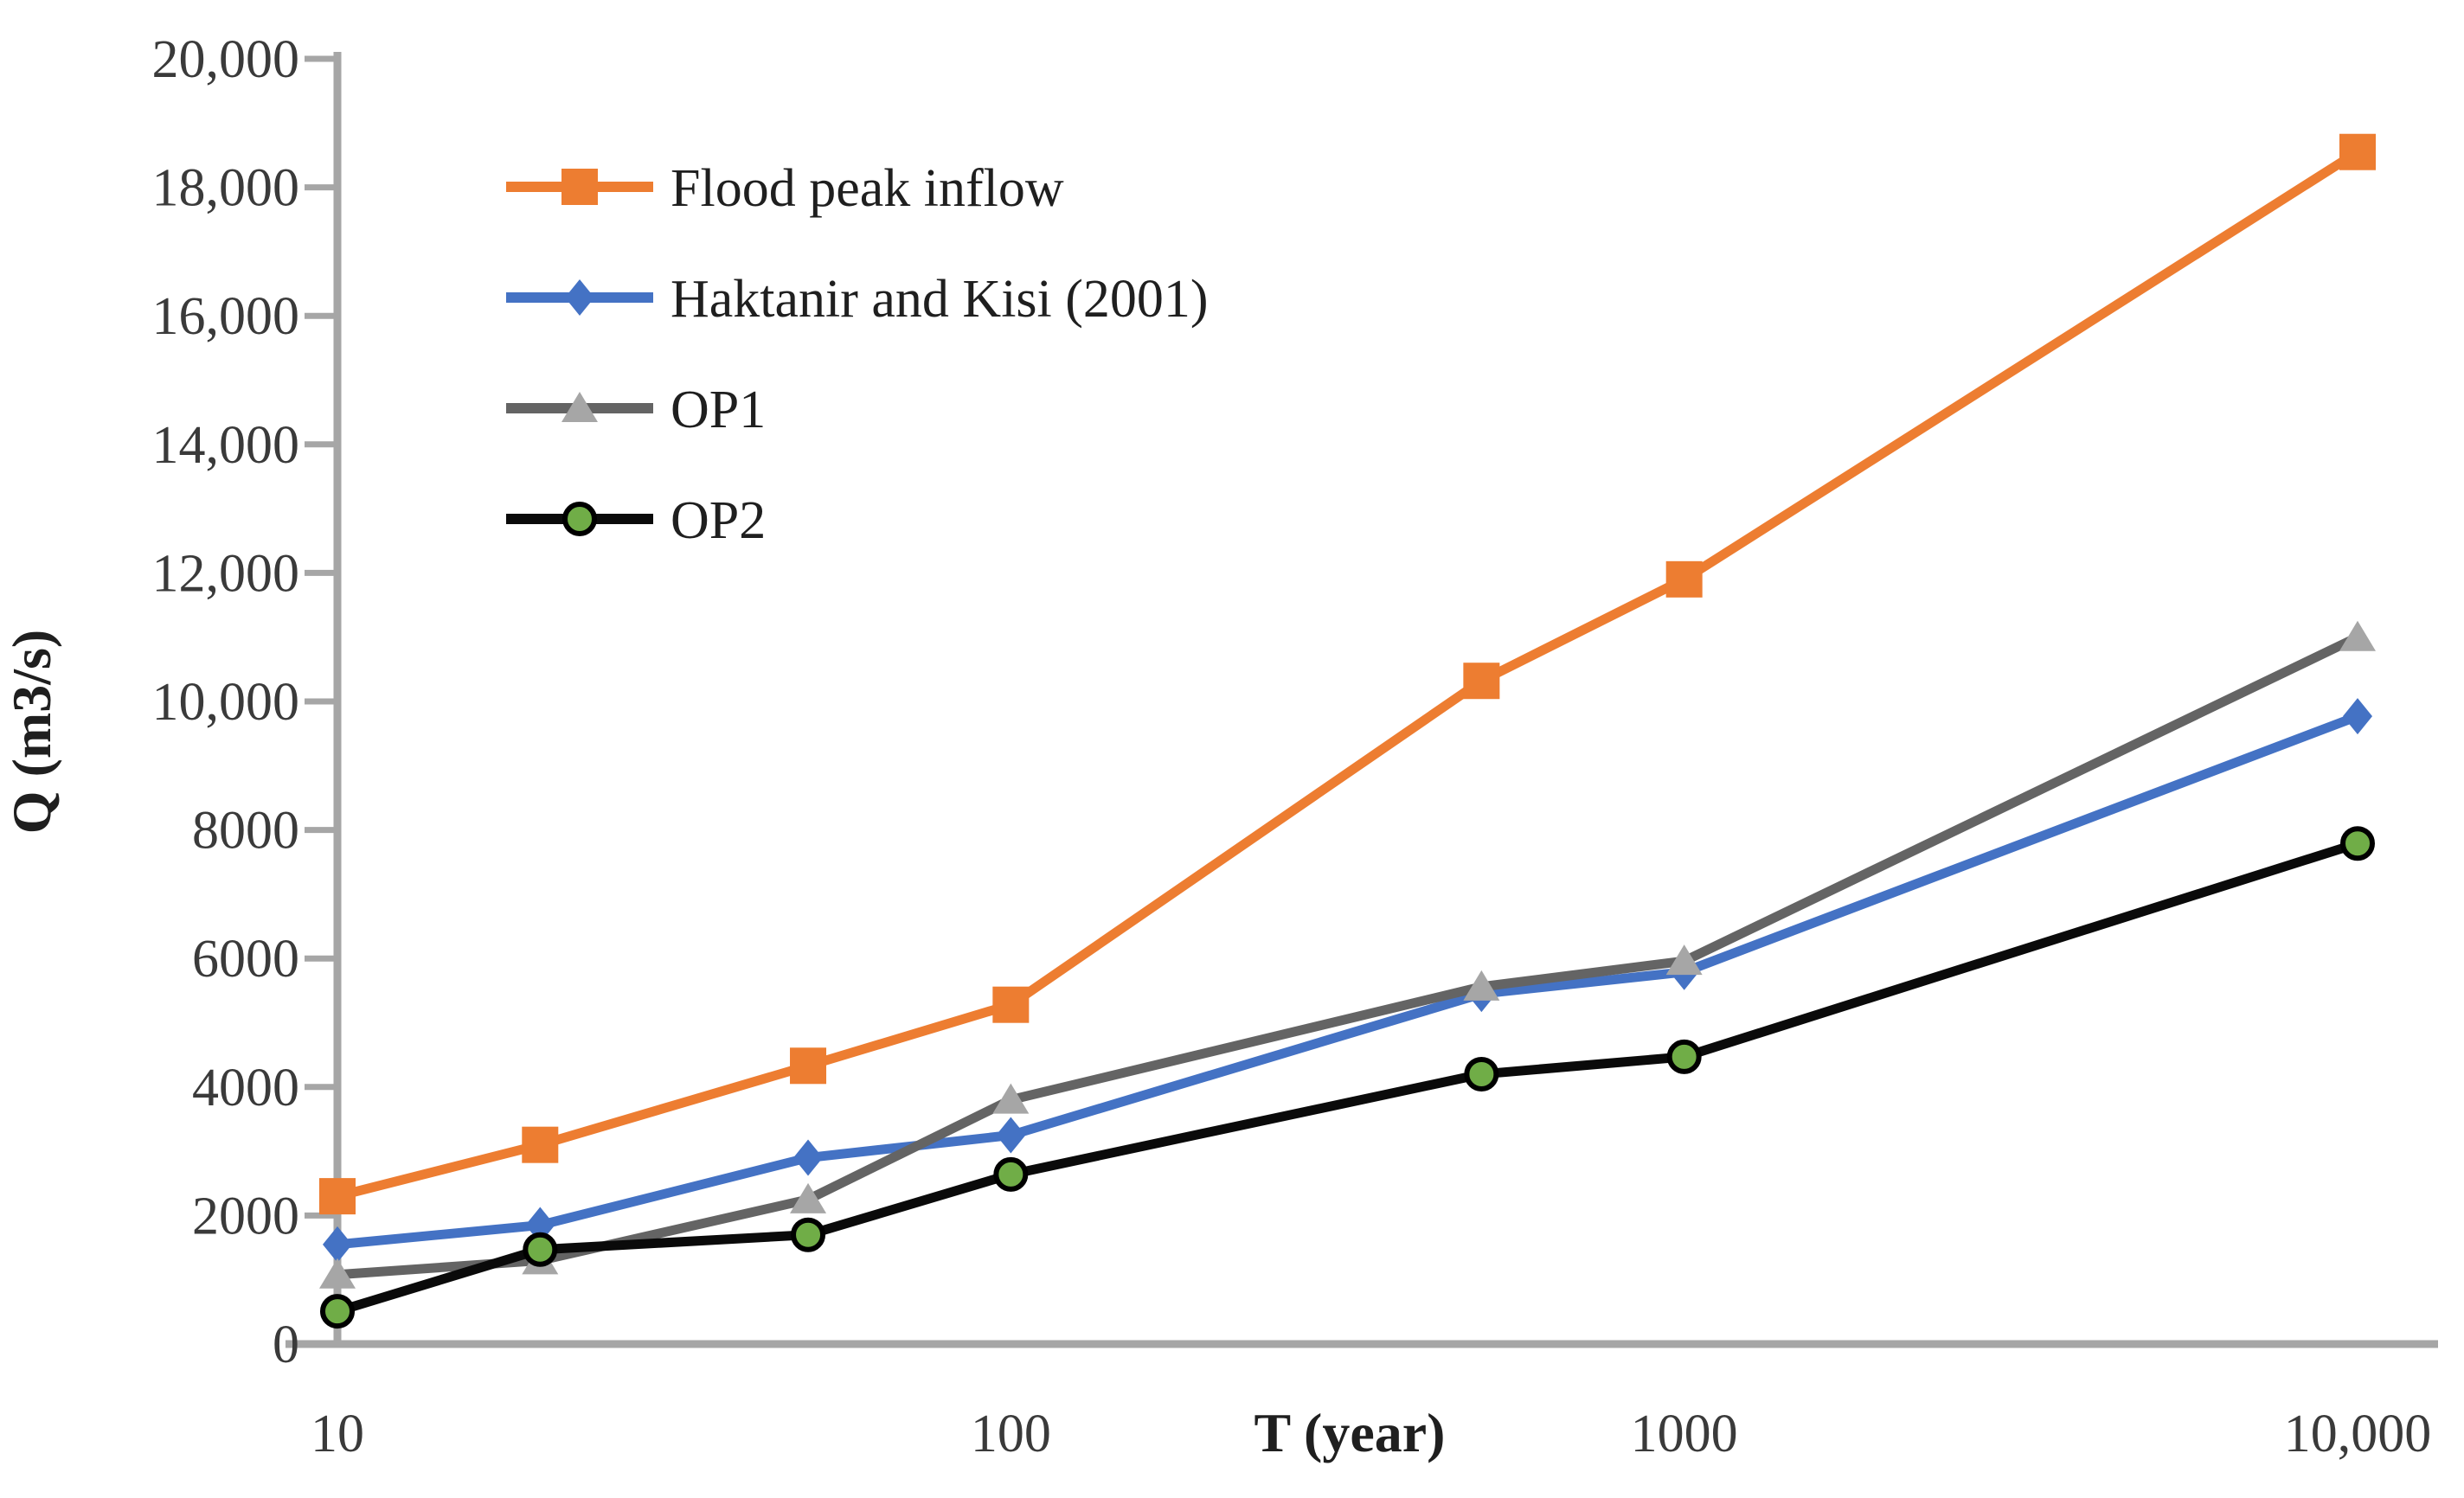  I want to click on y-tick-label: 16,000, so click(226, 316).